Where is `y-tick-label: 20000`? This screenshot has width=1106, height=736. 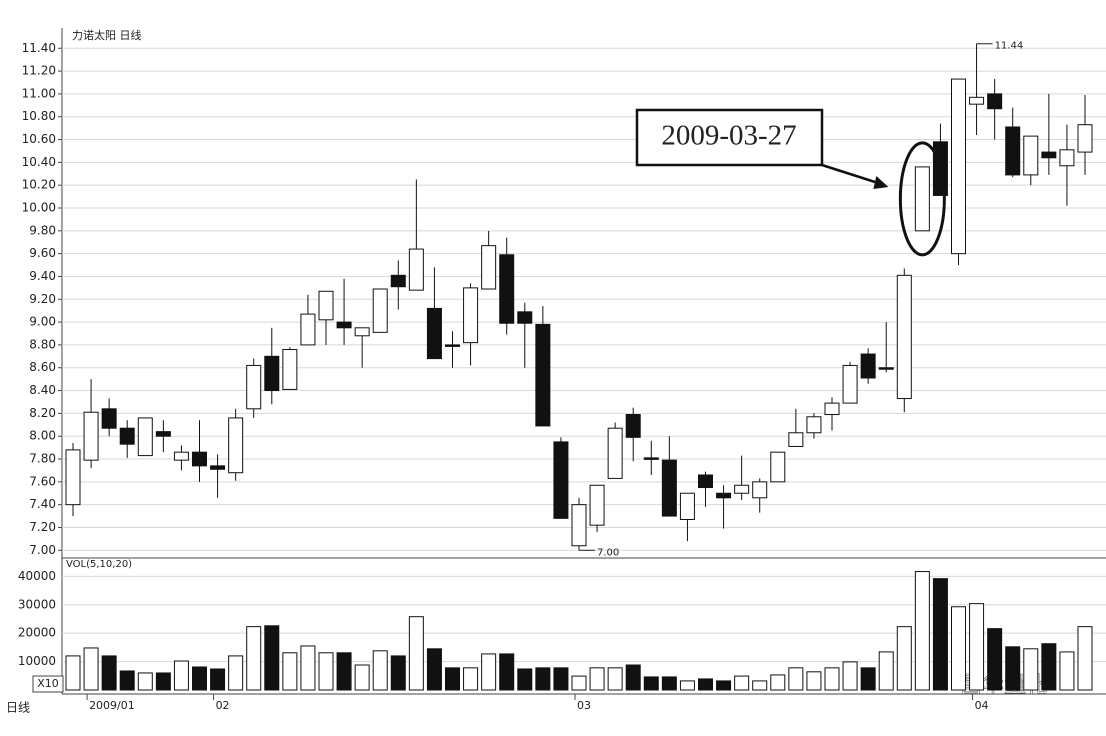
y-tick-label: 20000 is located at coordinates (37, 633).